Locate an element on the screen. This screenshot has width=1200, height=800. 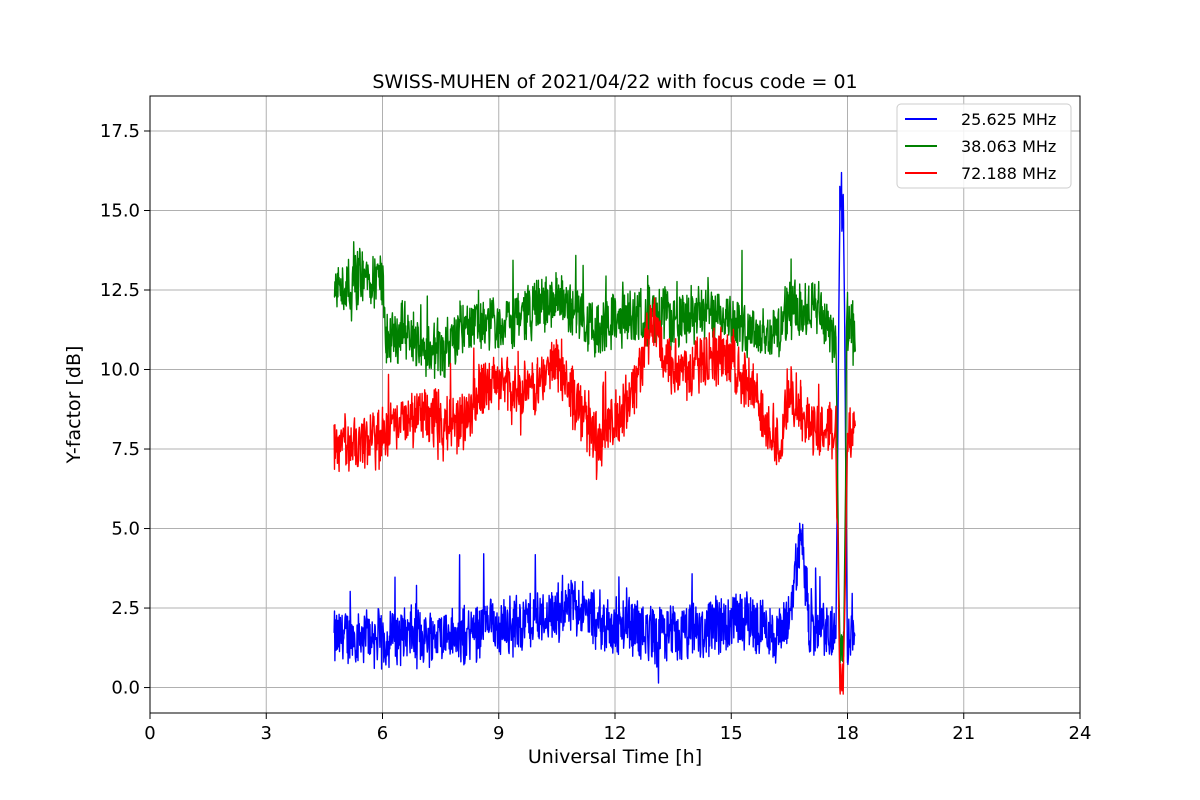
legend: 25.625 MHz 38.063 MHz 72.188 MHz is located at coordinates (984, 146).